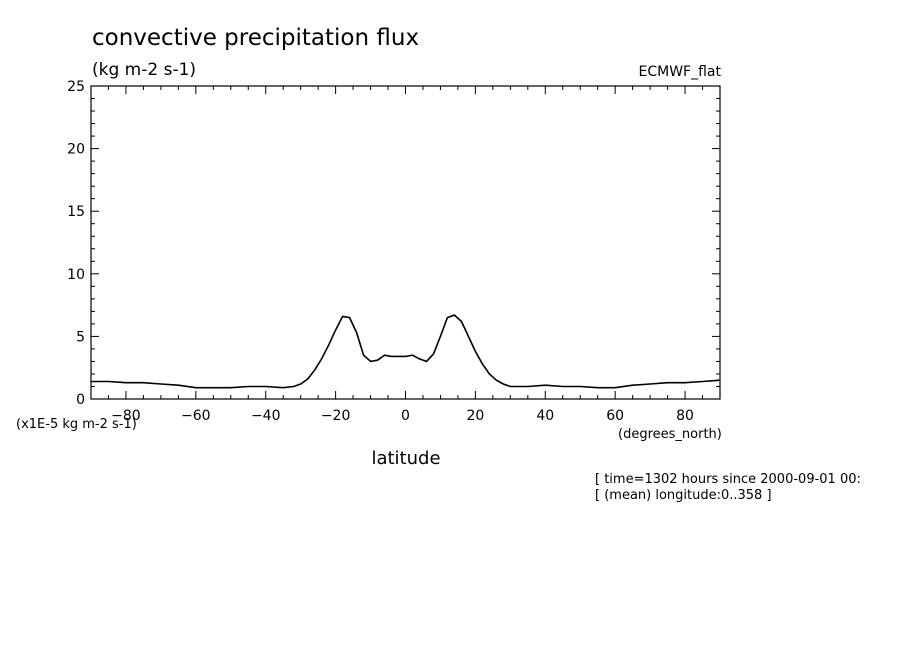 The height and width of the screenshot is (654, 904). What do you see at coordinates (405, 416) in the screenshot?
I see `x-tick-label: 0` at bounding box center [405, 416].